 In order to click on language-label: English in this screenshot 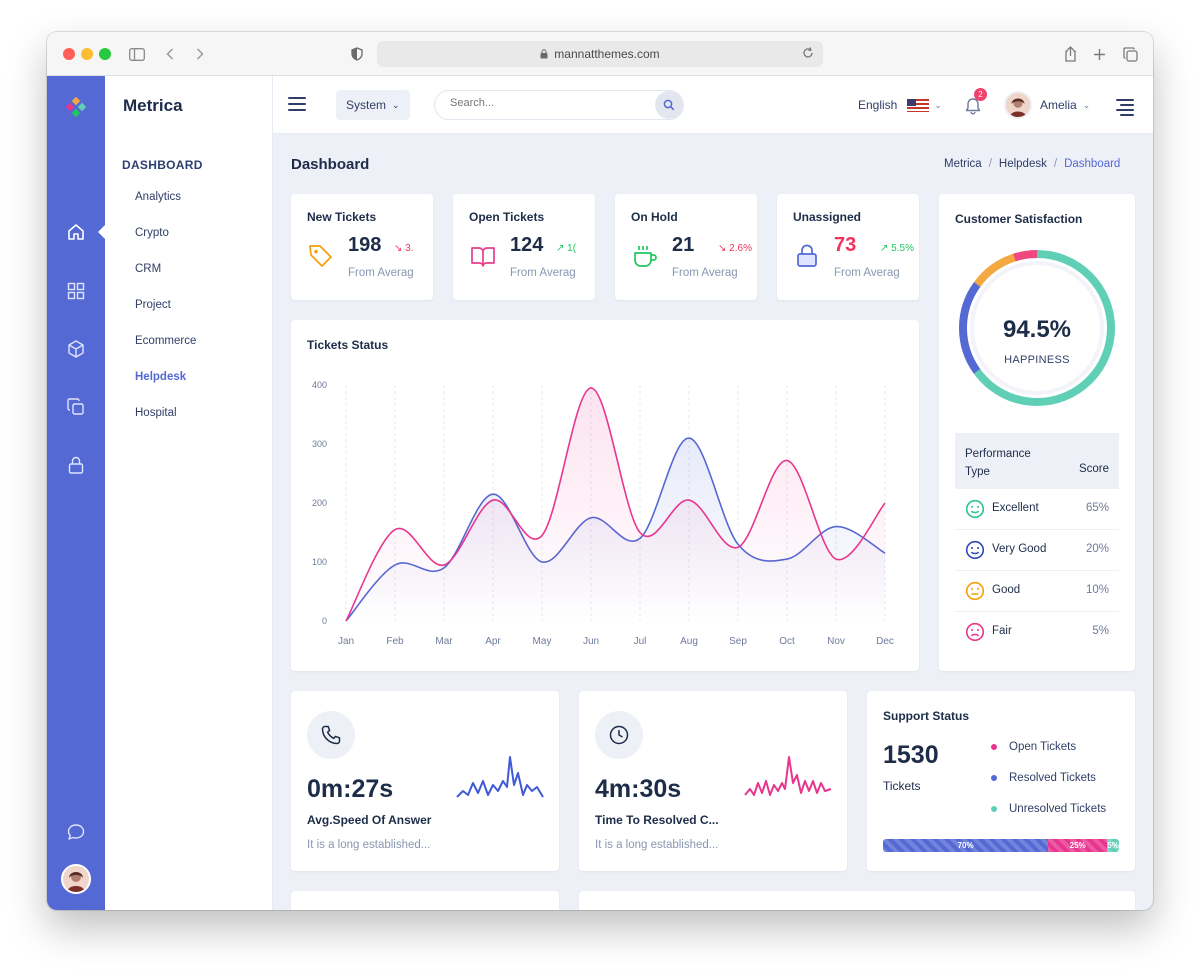, I will do `click(878, 105)`.